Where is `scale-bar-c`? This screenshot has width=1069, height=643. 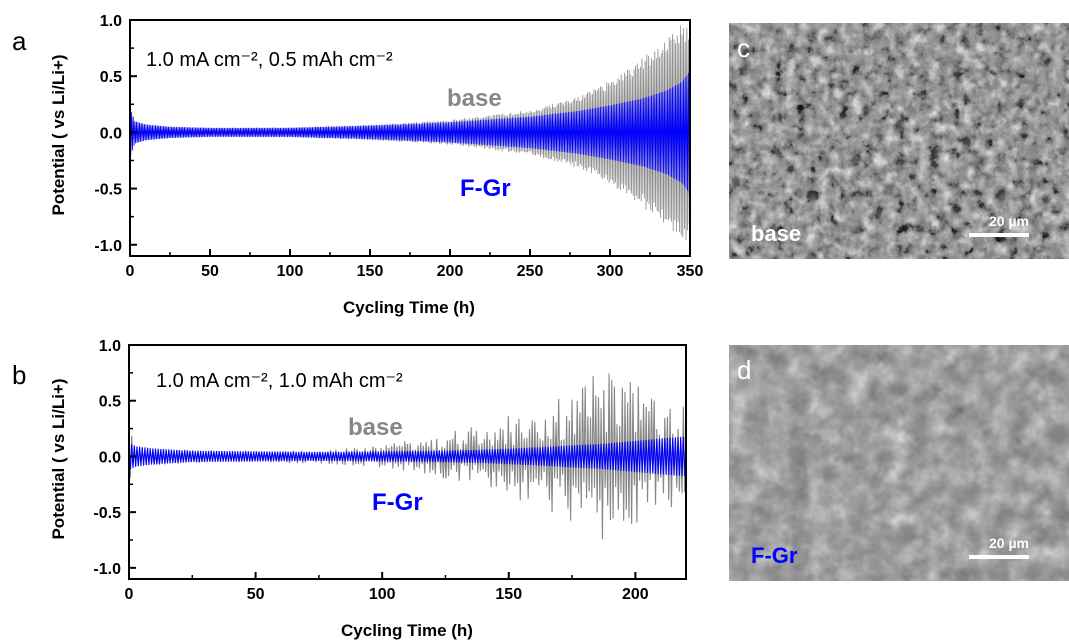 scale-bar-c is located at coordinates (999, 235).